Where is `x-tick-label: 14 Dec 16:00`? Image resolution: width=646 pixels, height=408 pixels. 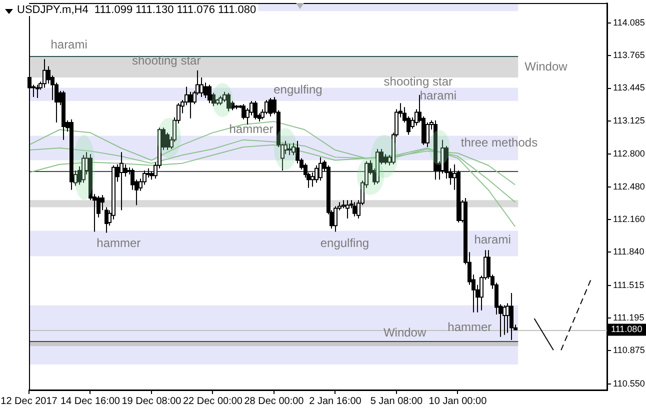
x-tick-label: 14 Dec 16:00 is located at coordinates (90, 401).